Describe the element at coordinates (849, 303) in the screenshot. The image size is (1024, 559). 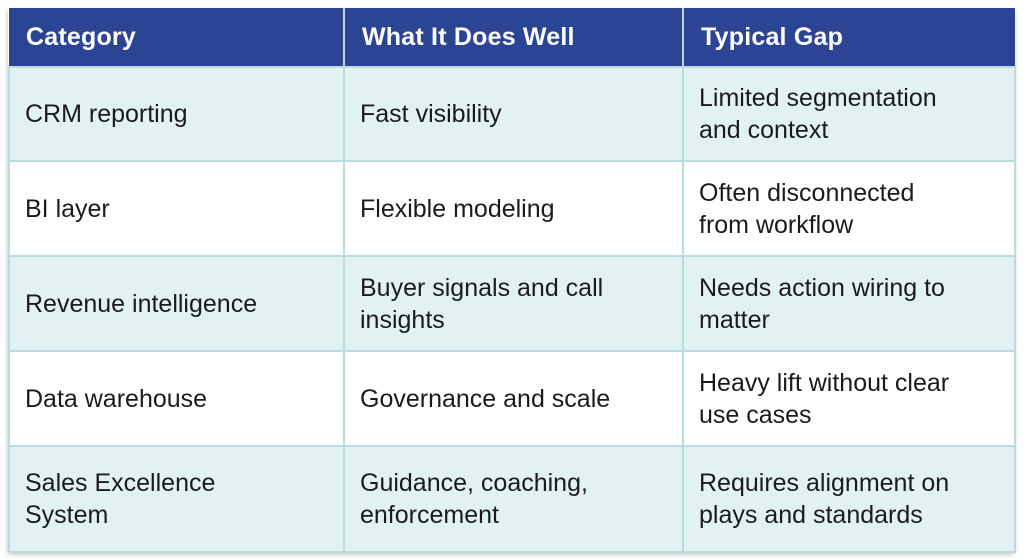
I see `cell-gap: Needs action wiring to matter` at that location.